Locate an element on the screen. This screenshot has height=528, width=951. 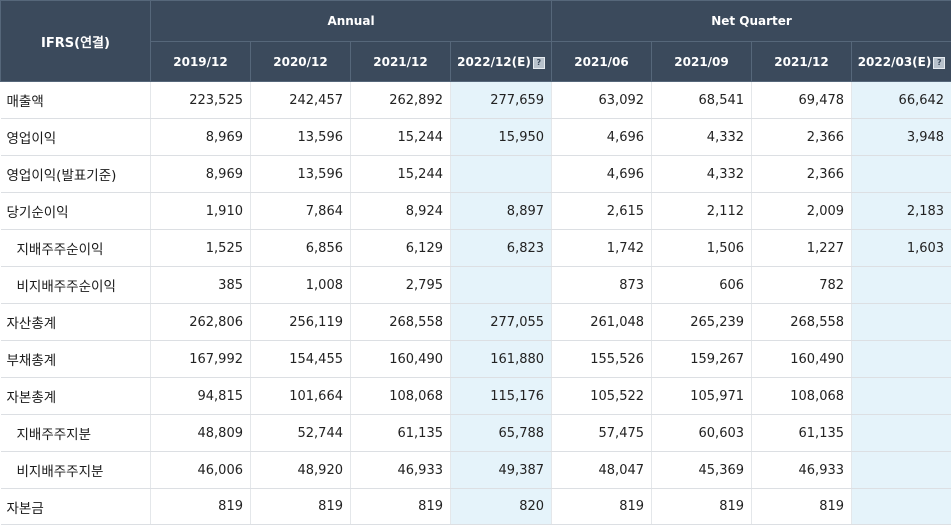
table-cell: 48,809 is located at coordinates (200, 433).